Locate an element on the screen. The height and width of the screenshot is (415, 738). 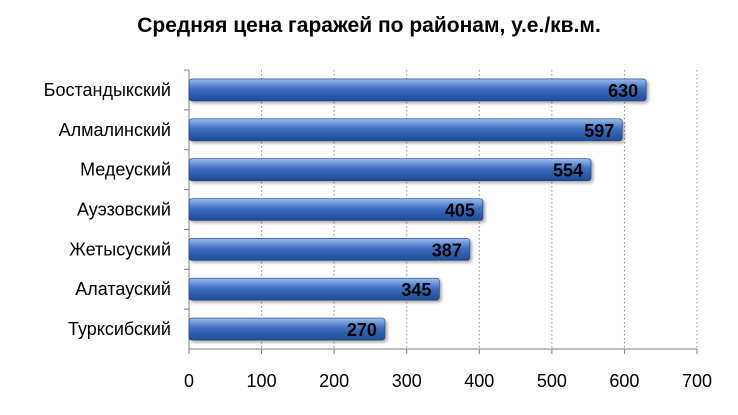
x-tick-label: 300 is located at coordinates (407, 381).